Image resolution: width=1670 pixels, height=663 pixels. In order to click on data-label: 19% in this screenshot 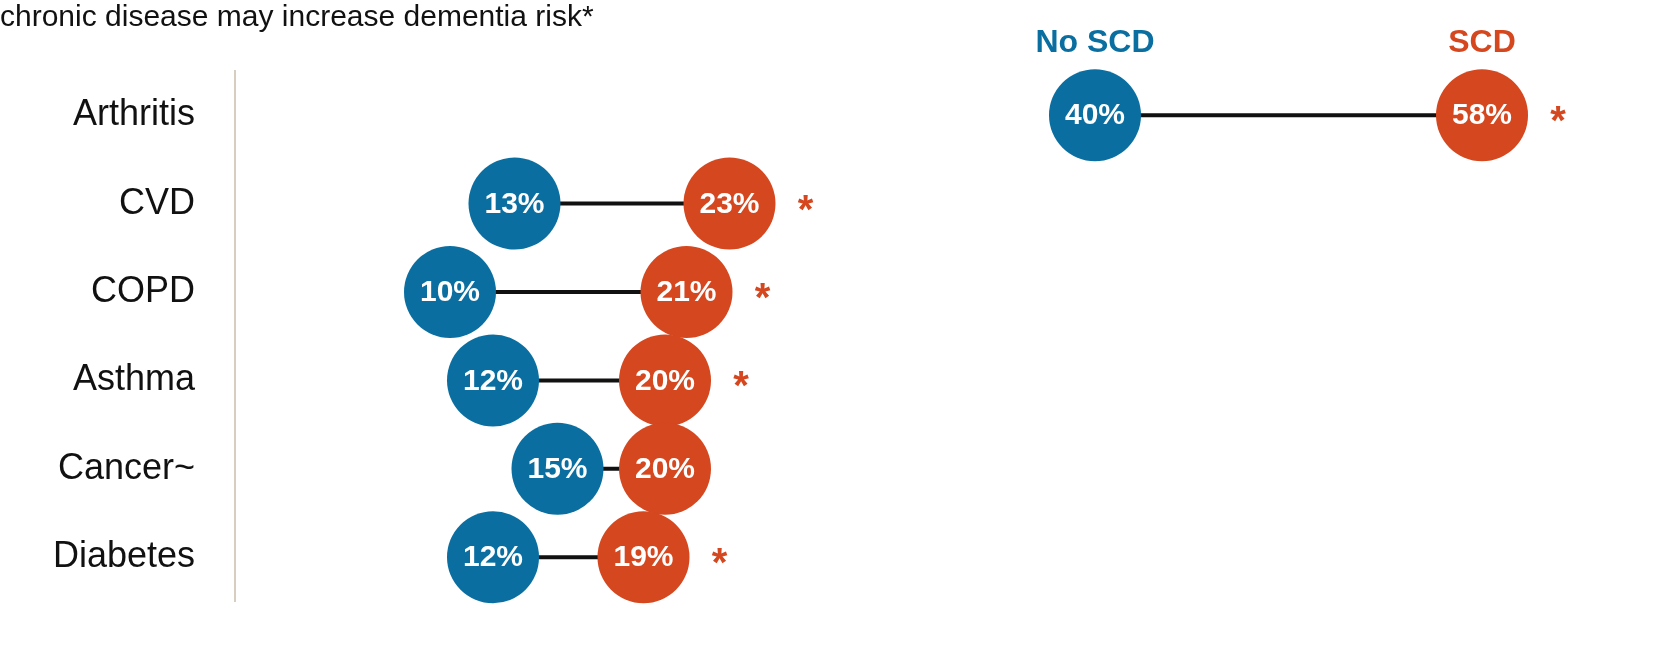, I will do `click(643, 556)`.